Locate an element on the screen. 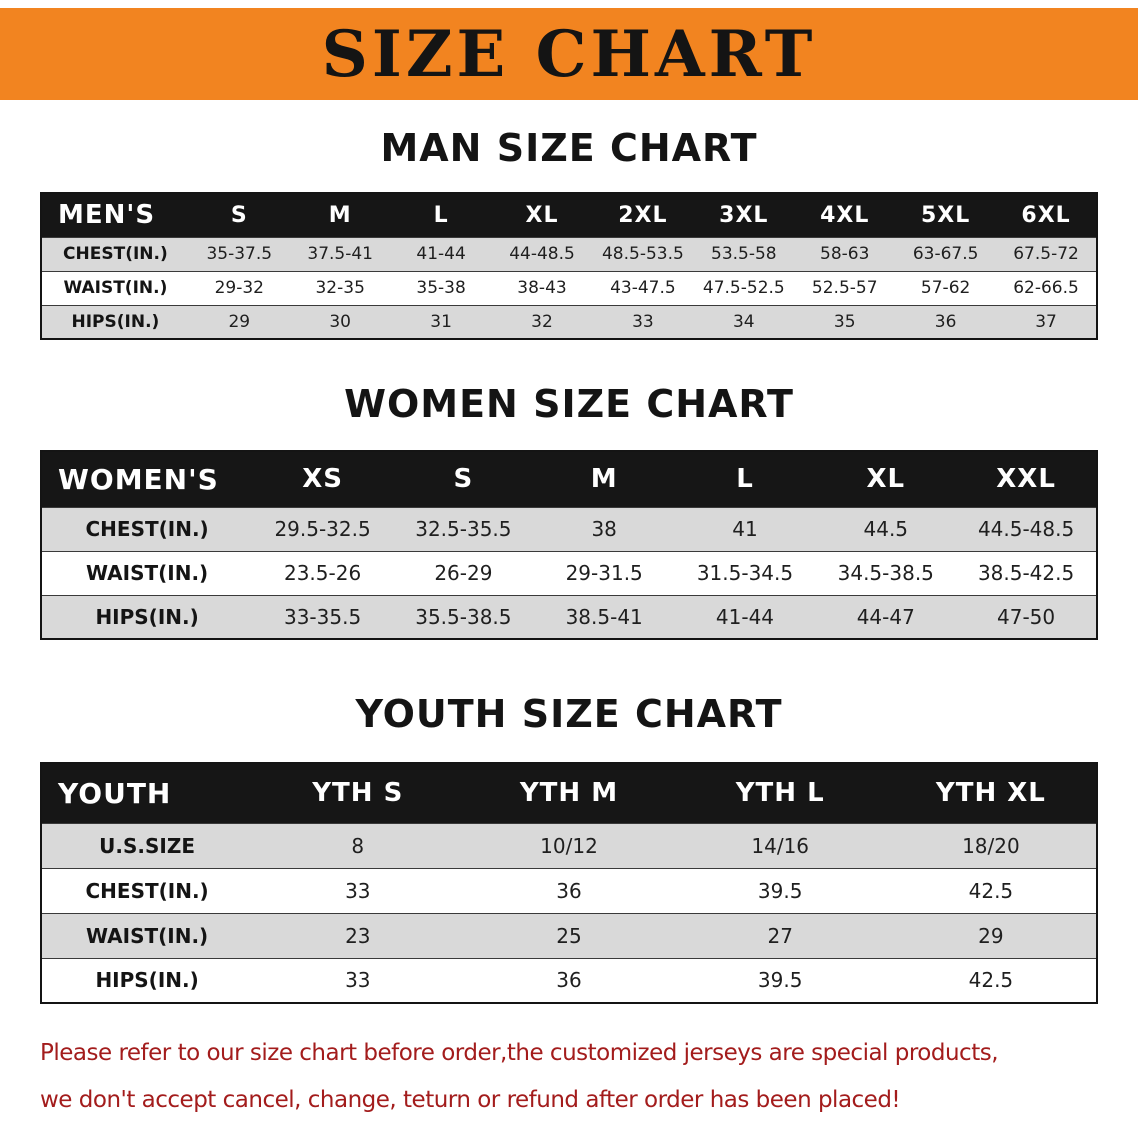 The height and width of the screenshot is (1140, 1138). value-cell: 31 is located at coordinates (441, 321).